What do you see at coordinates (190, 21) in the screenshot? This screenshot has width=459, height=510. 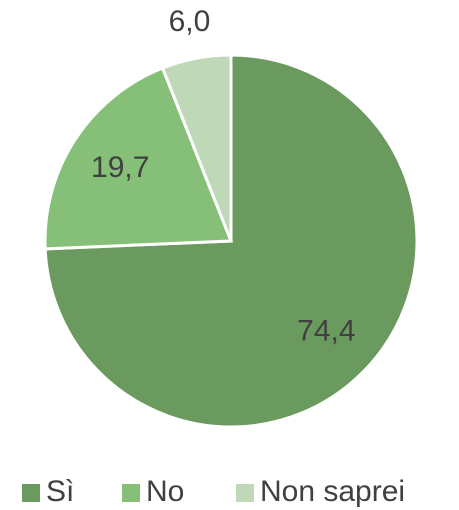 I see `data-label: 6,0` at bounding box center [190, 21].